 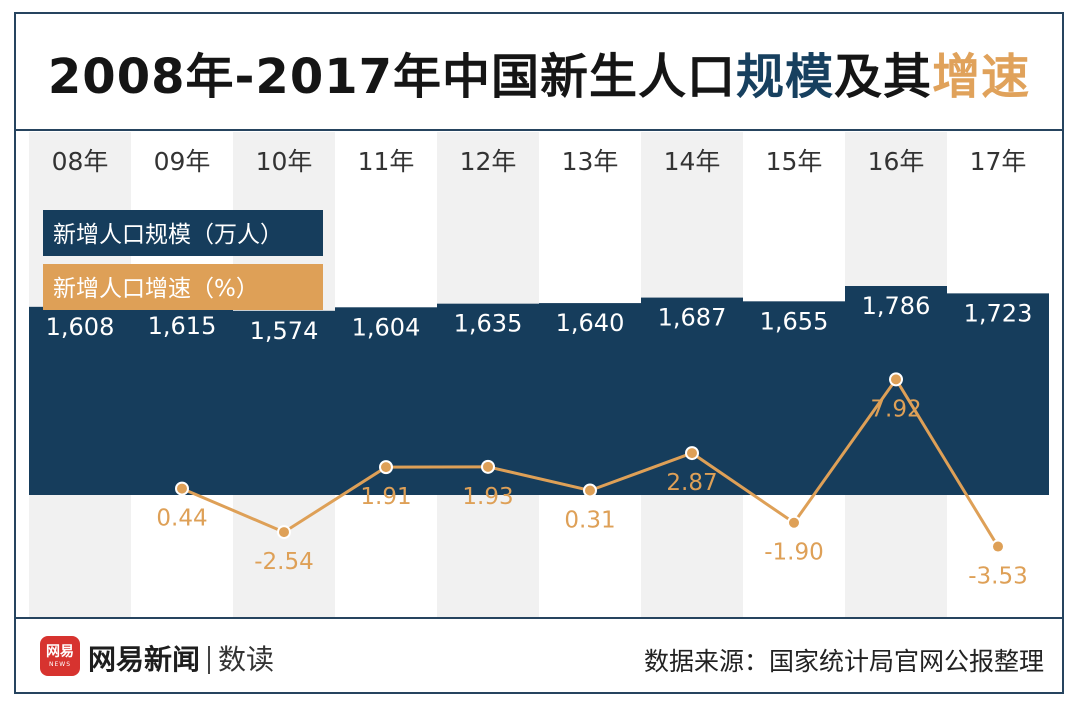 I want to click on growth-value-label: 0.31, so click(x=589, y=520).